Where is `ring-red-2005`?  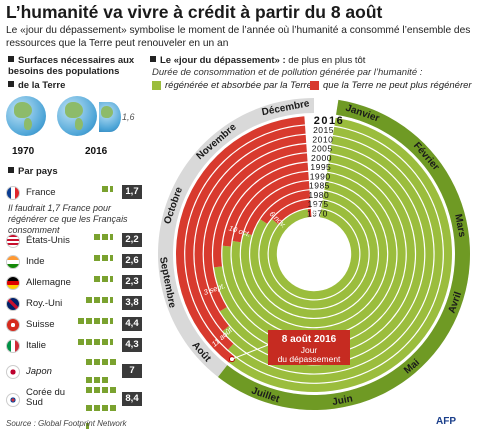 ring-red-2005 is located at coordinates (258, 227).